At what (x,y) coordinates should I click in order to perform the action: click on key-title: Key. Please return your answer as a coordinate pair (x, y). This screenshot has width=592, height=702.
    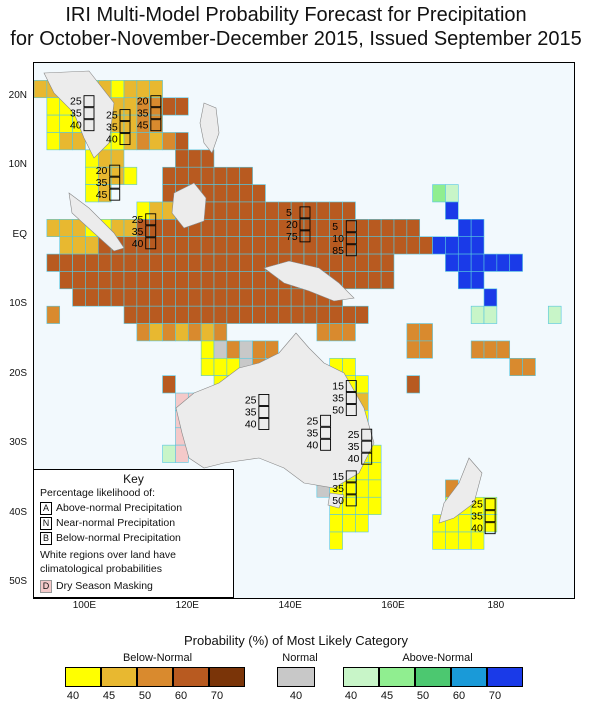
    Looking at the image, I should click on (133, 479).